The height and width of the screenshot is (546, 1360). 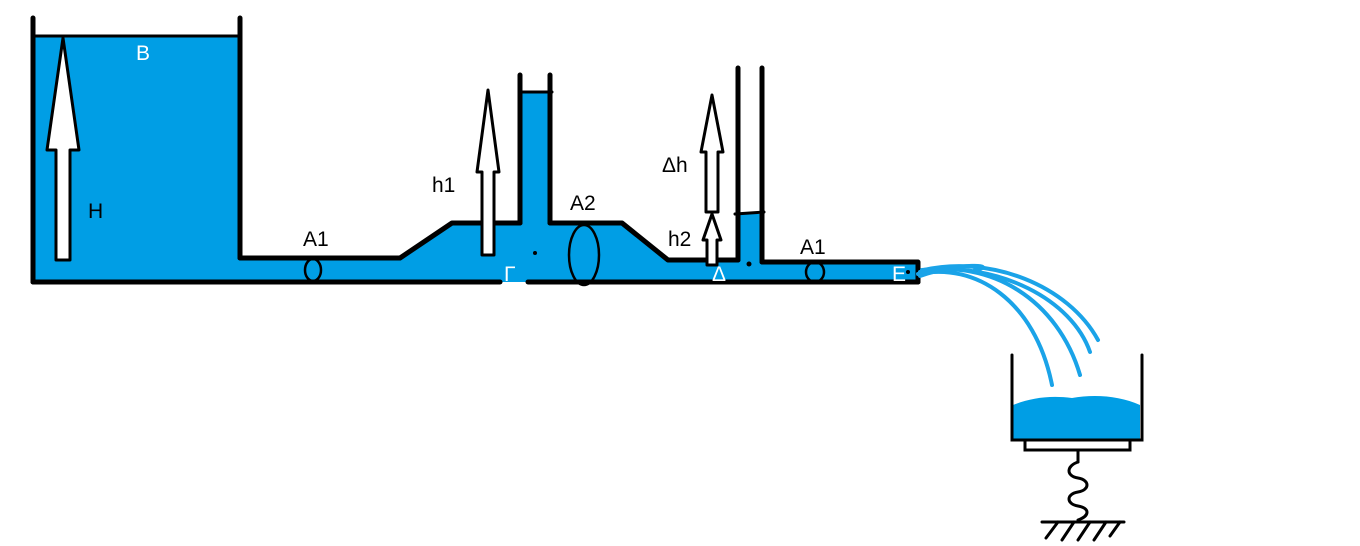 What do you see at coordinates (1008, 325) in the screenshot?
I see `water-jet` at bounding box center [1008, 325].